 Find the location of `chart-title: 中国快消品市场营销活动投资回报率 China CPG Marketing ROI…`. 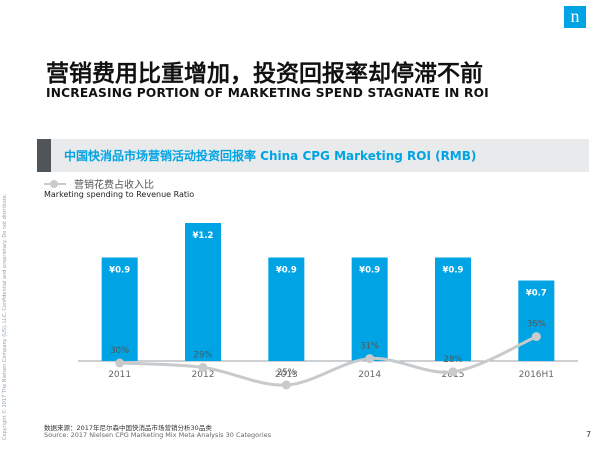

chart-title: 中国快消品市场营销活动投资回报率 China CPG Marketing ROI… is located at coordinates (270, 156).